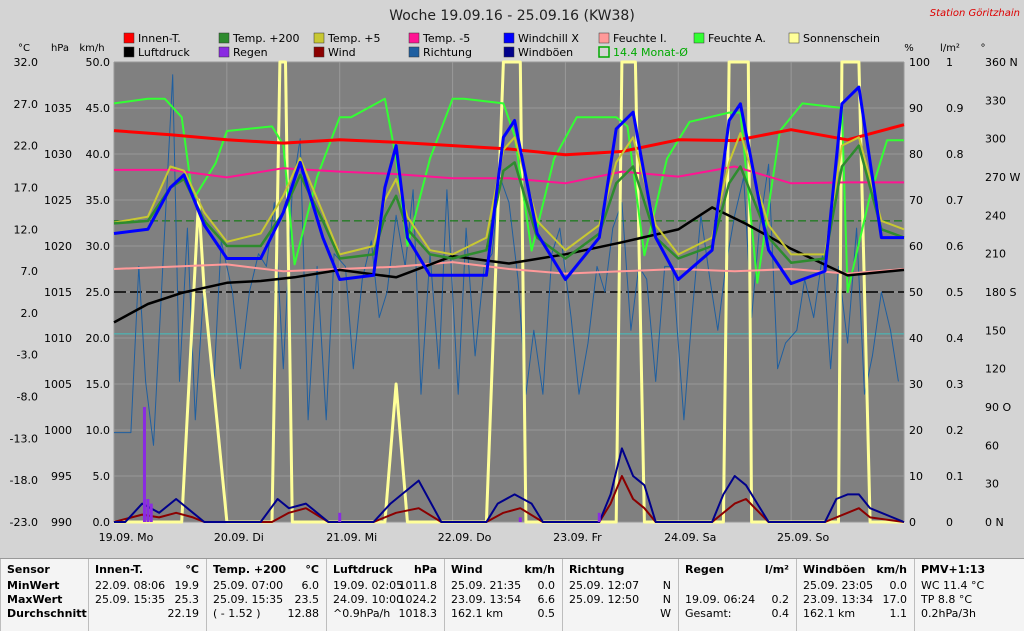  I want to click on tick-label-direction: 180 S, so click(1000, 292).